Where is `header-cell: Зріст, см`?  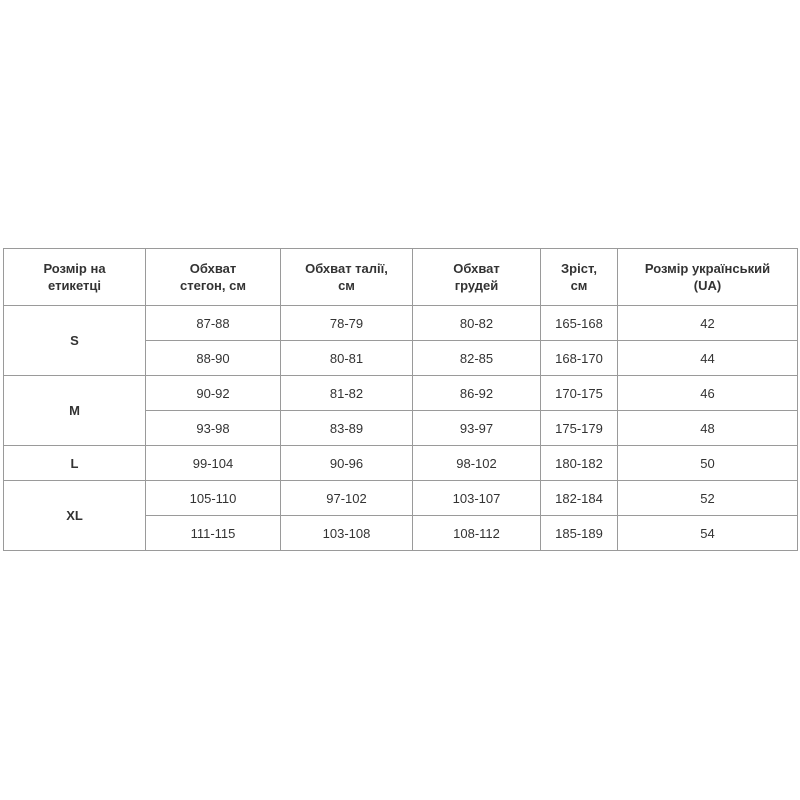
header-cell: Зріст, см is located at coordinates (579, 277).